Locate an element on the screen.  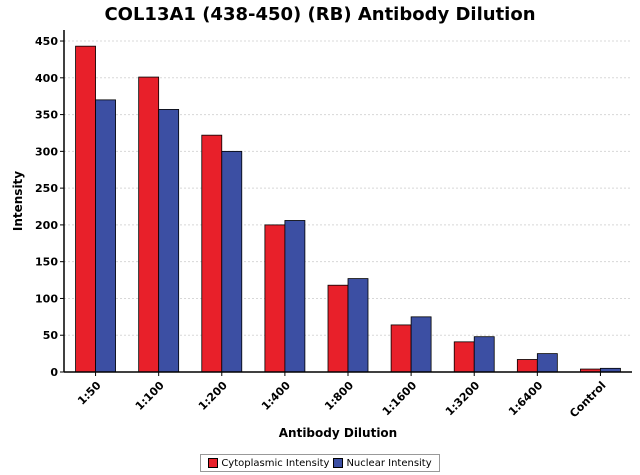
x-axis-label: Antibody Dilution is located at coordinates (338, 433).